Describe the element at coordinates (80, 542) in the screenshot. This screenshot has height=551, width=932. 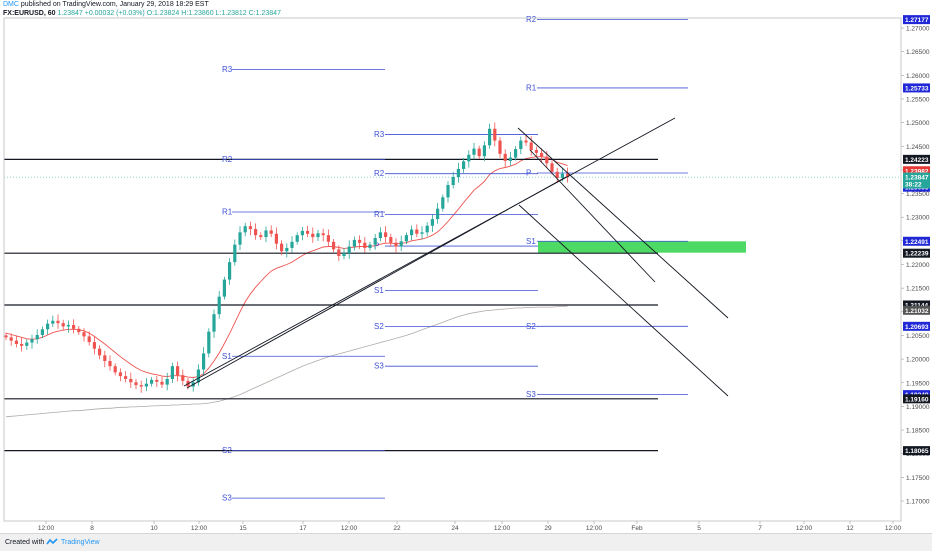
I see `tradingview-brand-link: TradingView` at that location.